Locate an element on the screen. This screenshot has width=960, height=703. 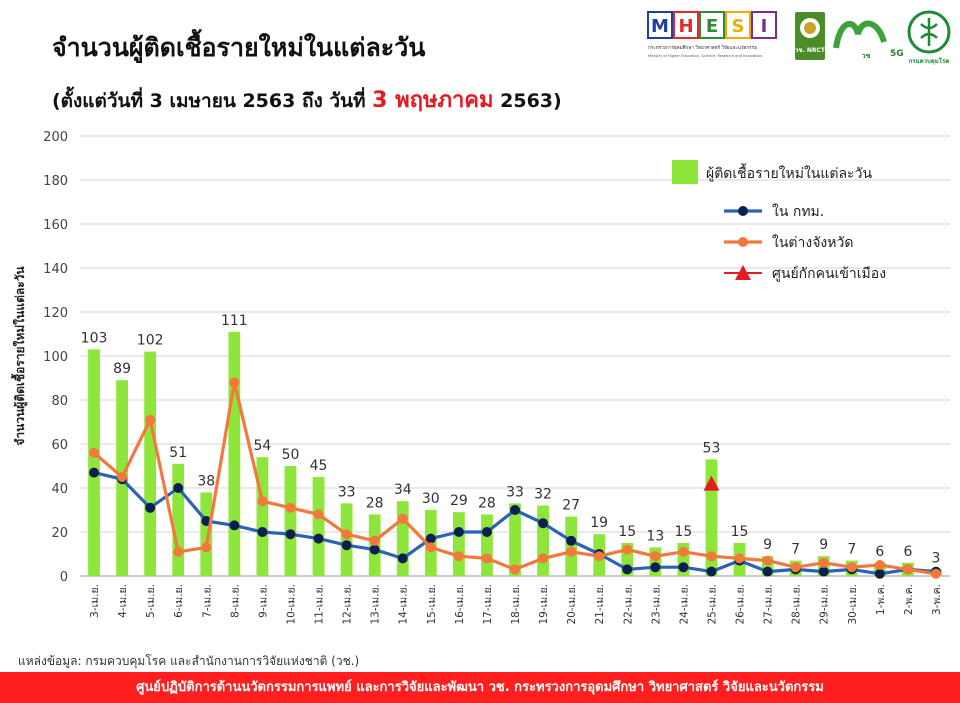
legend-swatch-triangle is located at coordinates (743, 272).